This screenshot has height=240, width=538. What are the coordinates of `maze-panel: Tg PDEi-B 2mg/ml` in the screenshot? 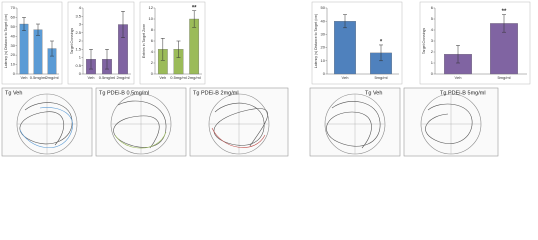 It's located at (239, 122).